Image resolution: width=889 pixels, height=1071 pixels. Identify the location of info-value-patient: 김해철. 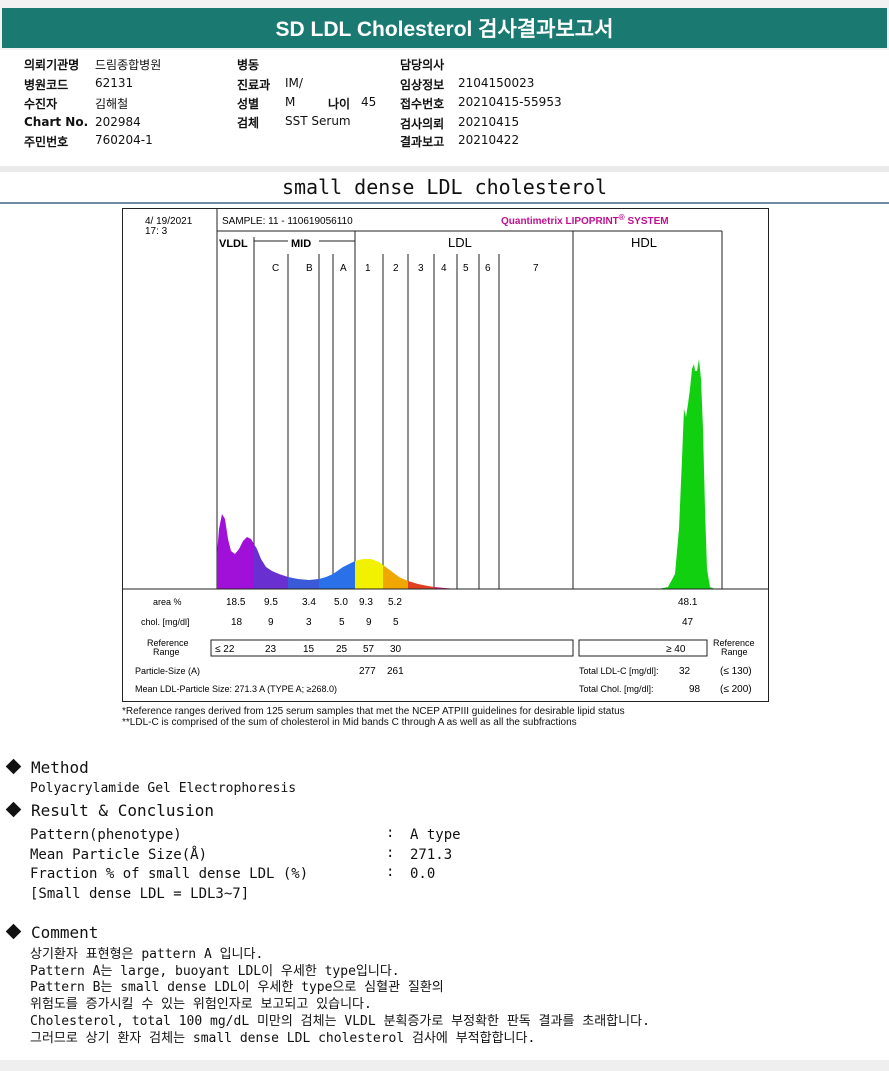
(112, 104).